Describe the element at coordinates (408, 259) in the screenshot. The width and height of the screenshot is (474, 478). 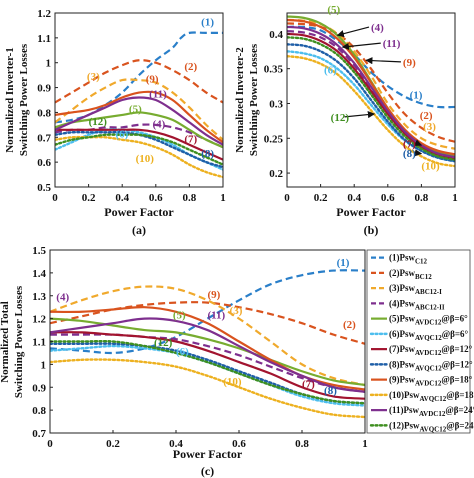
I see `legend-entry-1: (1)PswC12` at that location.